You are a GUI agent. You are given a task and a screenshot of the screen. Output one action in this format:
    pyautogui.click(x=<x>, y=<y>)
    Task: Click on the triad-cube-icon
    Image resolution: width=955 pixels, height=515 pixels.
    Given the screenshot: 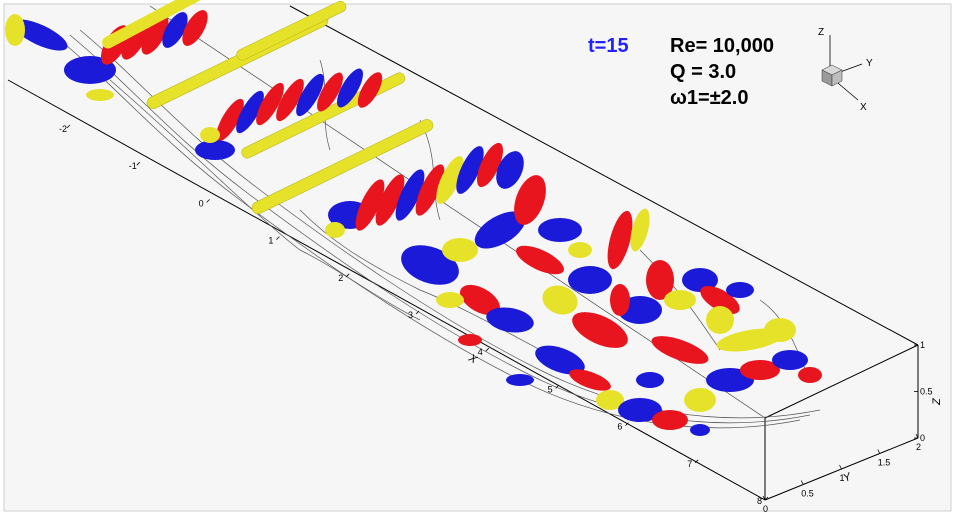 What is the action you would take?
    pyautogui.click(x=832, y=75)
    